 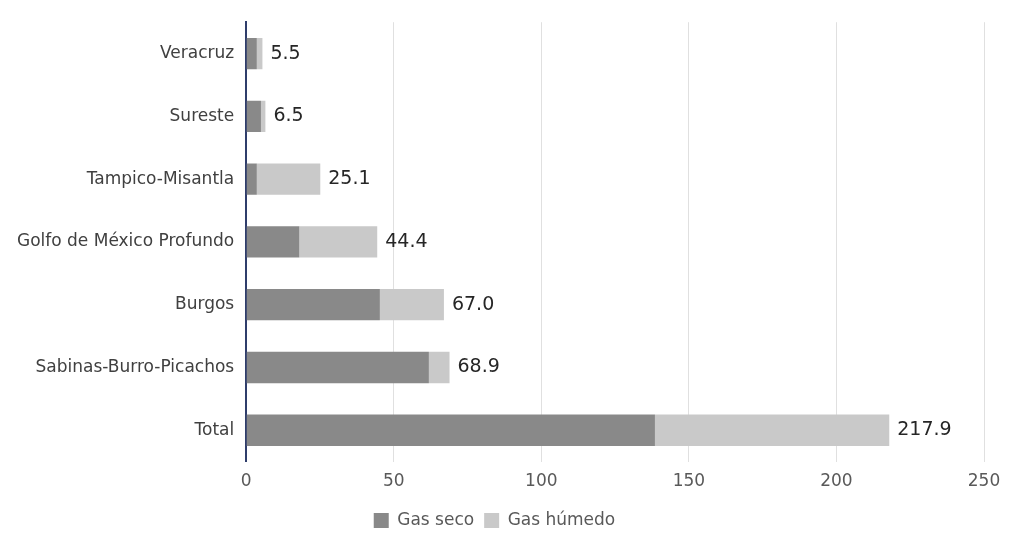 I want to click on total-label: 5.5, so click(x=285, y=51).